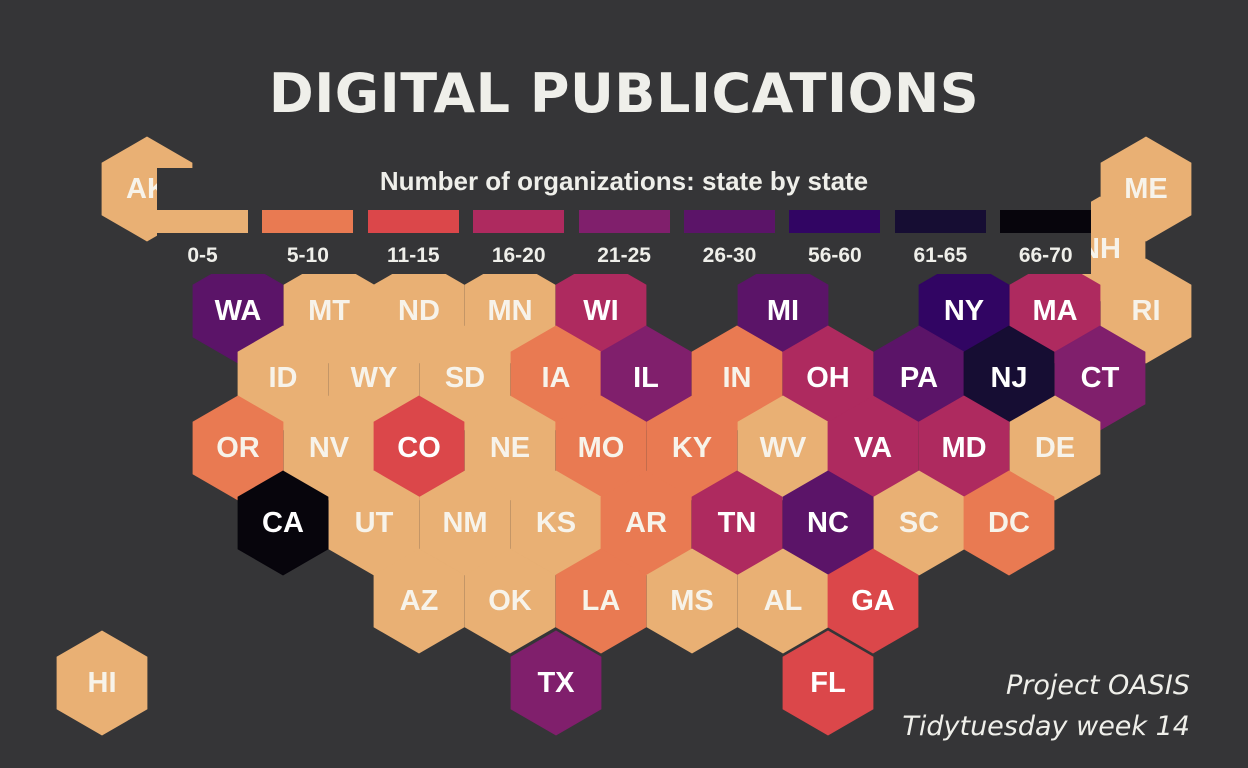  I want to click on state-label: CT, so click(1100, 378).